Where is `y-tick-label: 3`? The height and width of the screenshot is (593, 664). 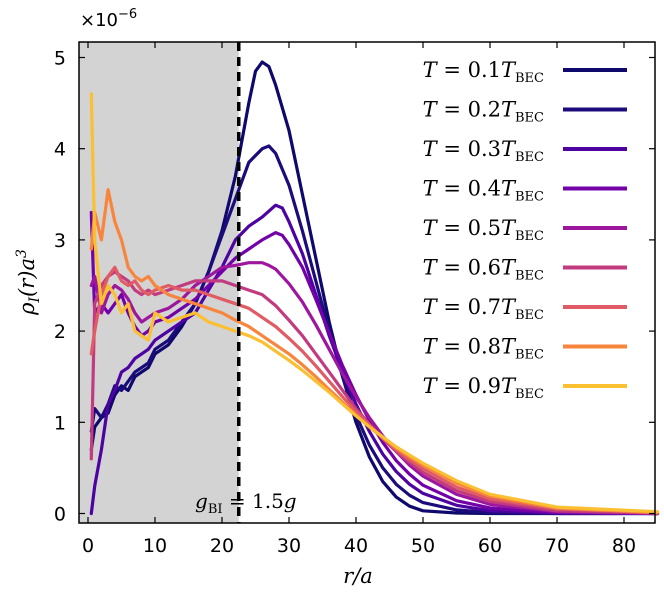
y-tick-label: 3 is located at coordinates (60, 241).